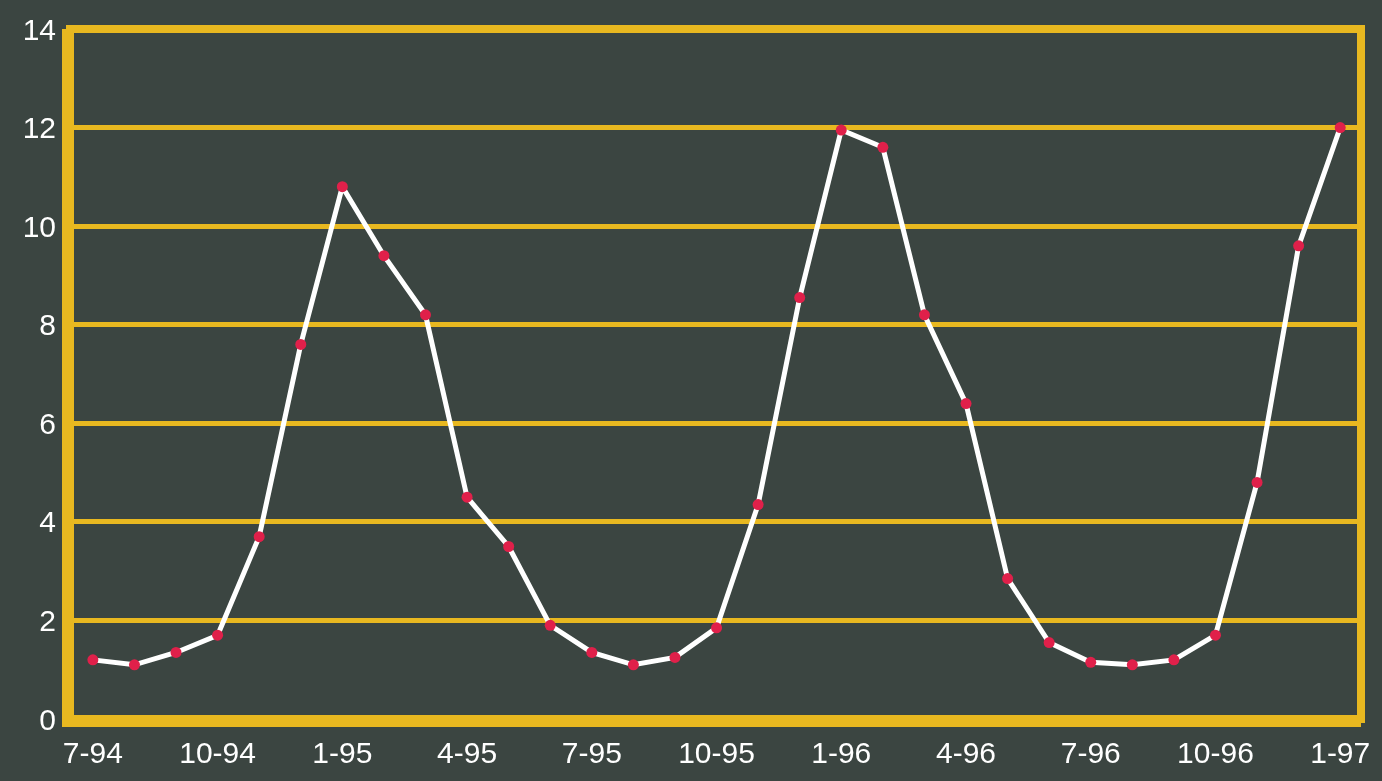  What do you see at coordinates (39, 29) in the screenshot?
I see `y-tick-label: 14` at bounding box center [39, 29].